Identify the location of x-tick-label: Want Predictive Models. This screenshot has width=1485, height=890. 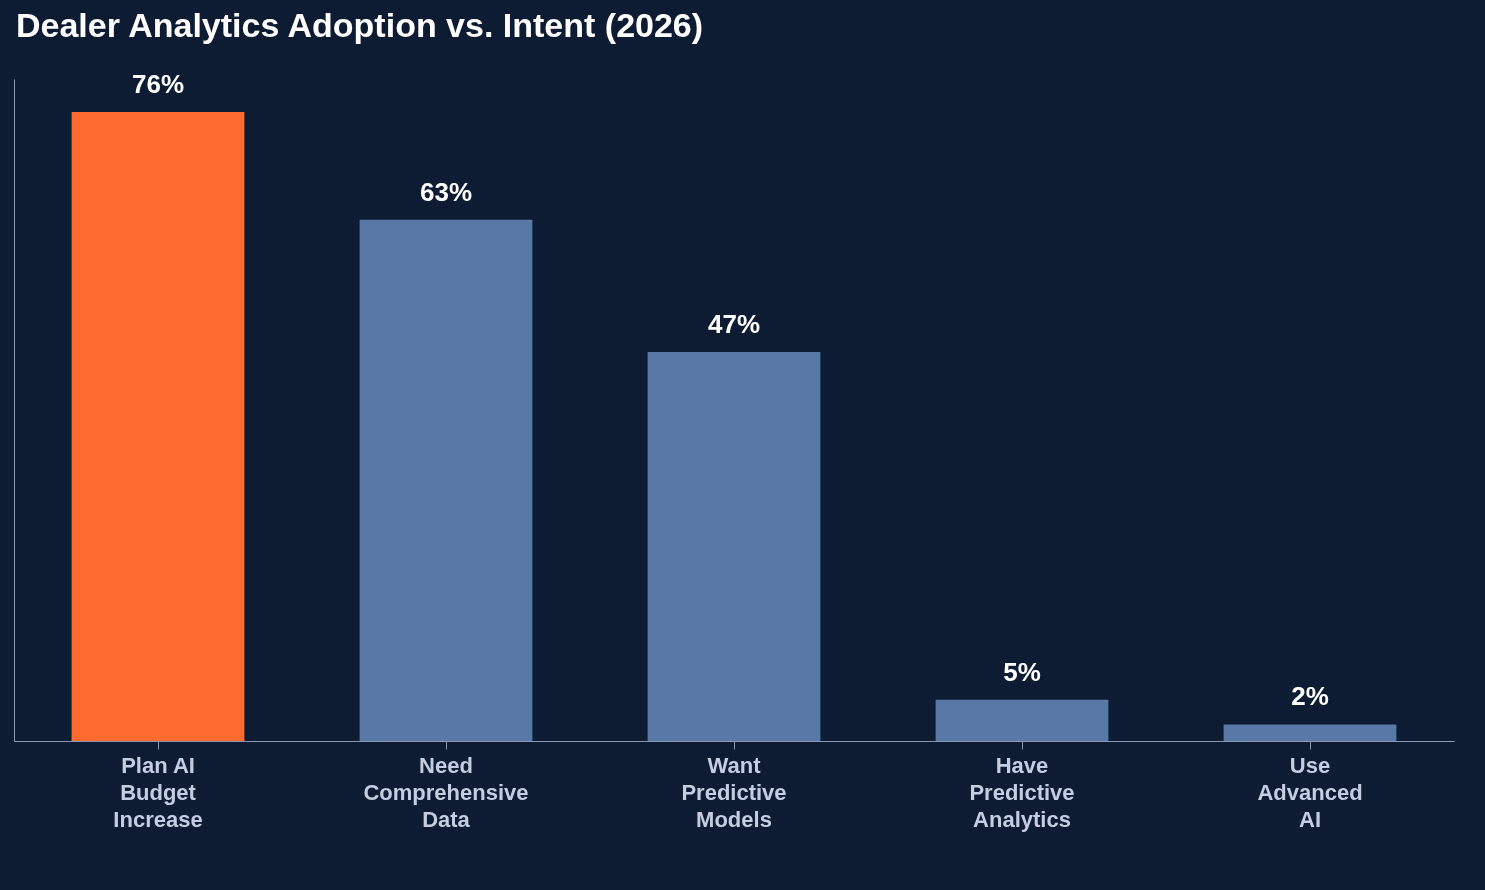
(734, 792).